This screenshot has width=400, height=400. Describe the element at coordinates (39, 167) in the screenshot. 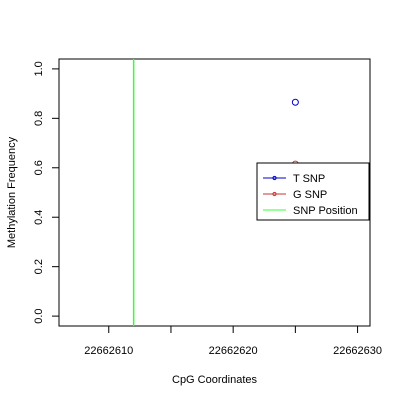

I see `y-tick-label: 0.6` at that location.